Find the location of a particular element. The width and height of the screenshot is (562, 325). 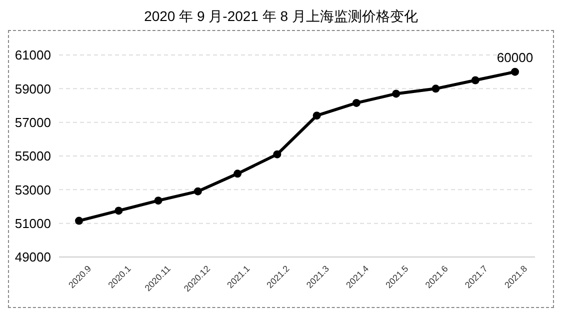

y-tick-label: 59000 is located at coordinates (32, 88).